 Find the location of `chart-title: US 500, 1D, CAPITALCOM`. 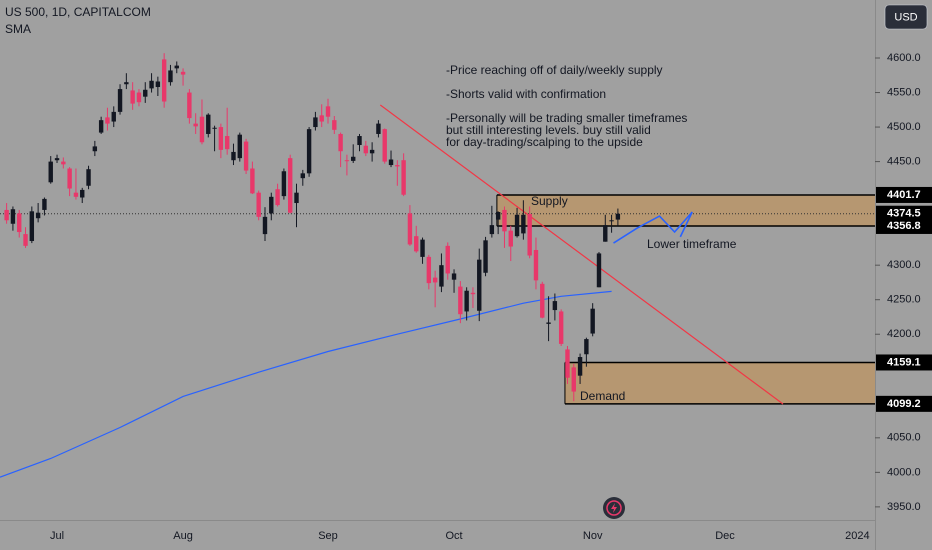

chart-title: US 500, 1D, CAPITALCOM is located at coordinates (78, 12).